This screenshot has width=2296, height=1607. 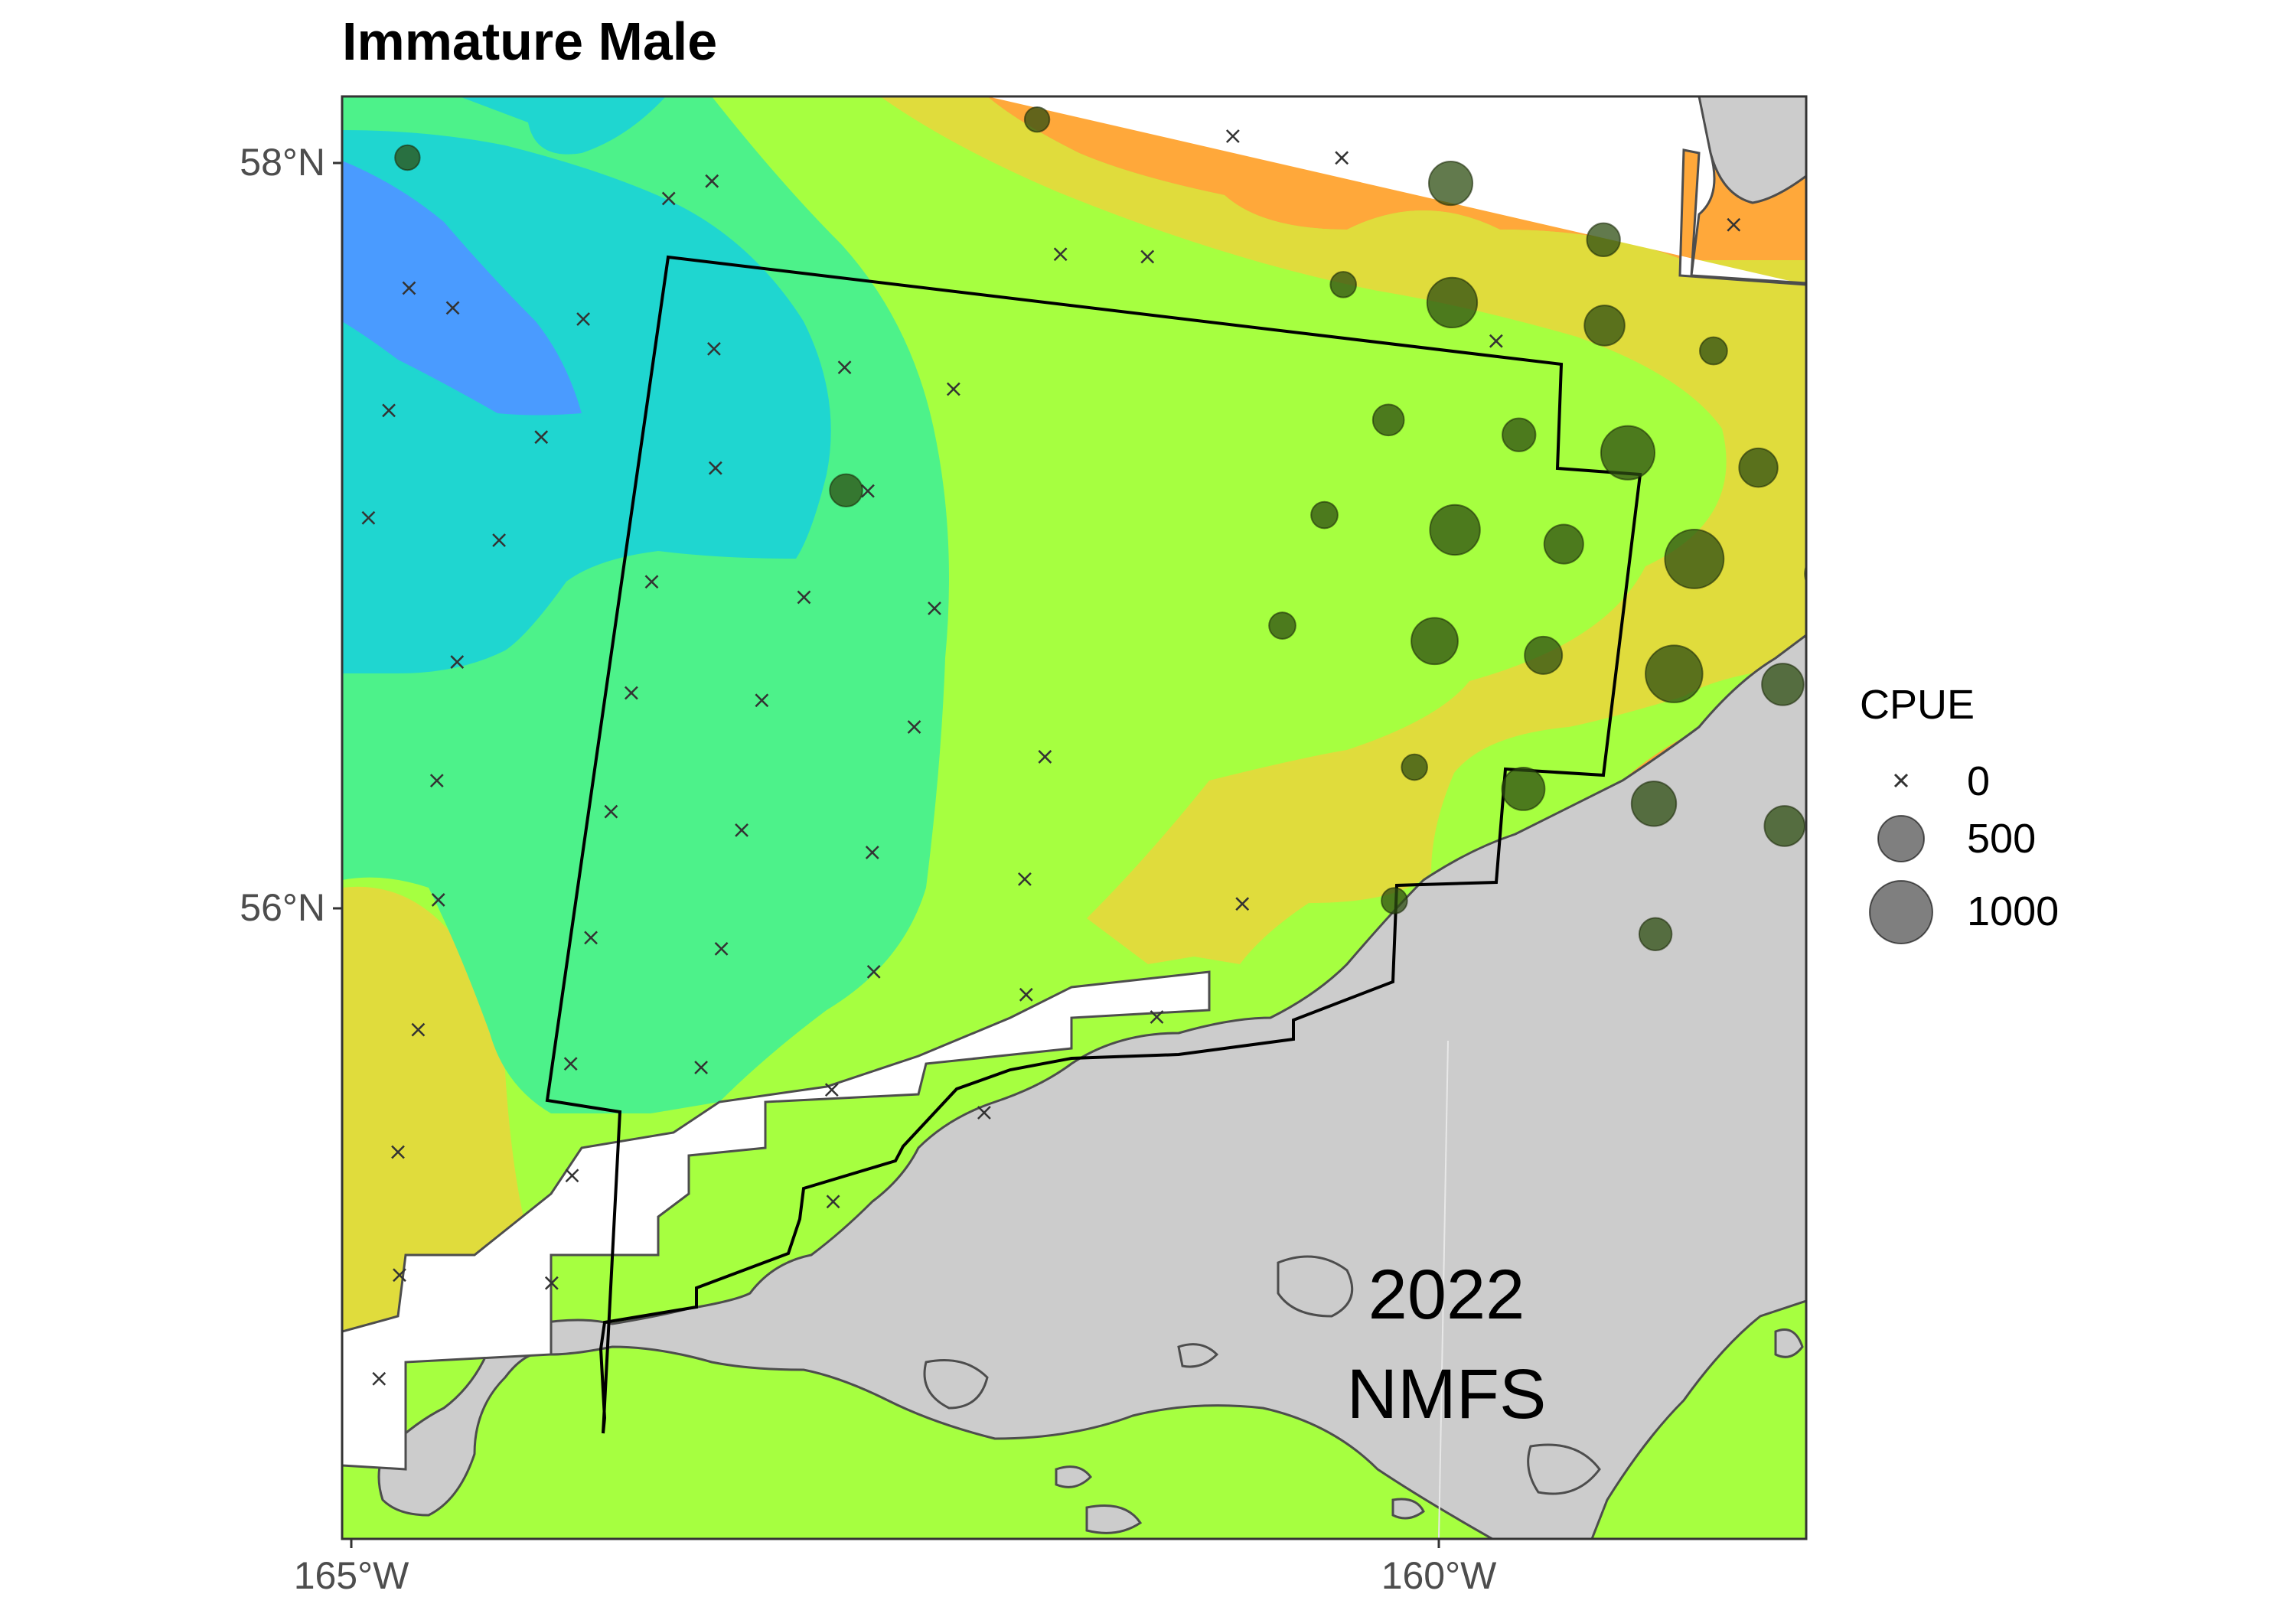 What do you see at coordinates (2002, 839) in the screenshot?
I see `legend-label-500: 500` at bounding box center [2002, 839].